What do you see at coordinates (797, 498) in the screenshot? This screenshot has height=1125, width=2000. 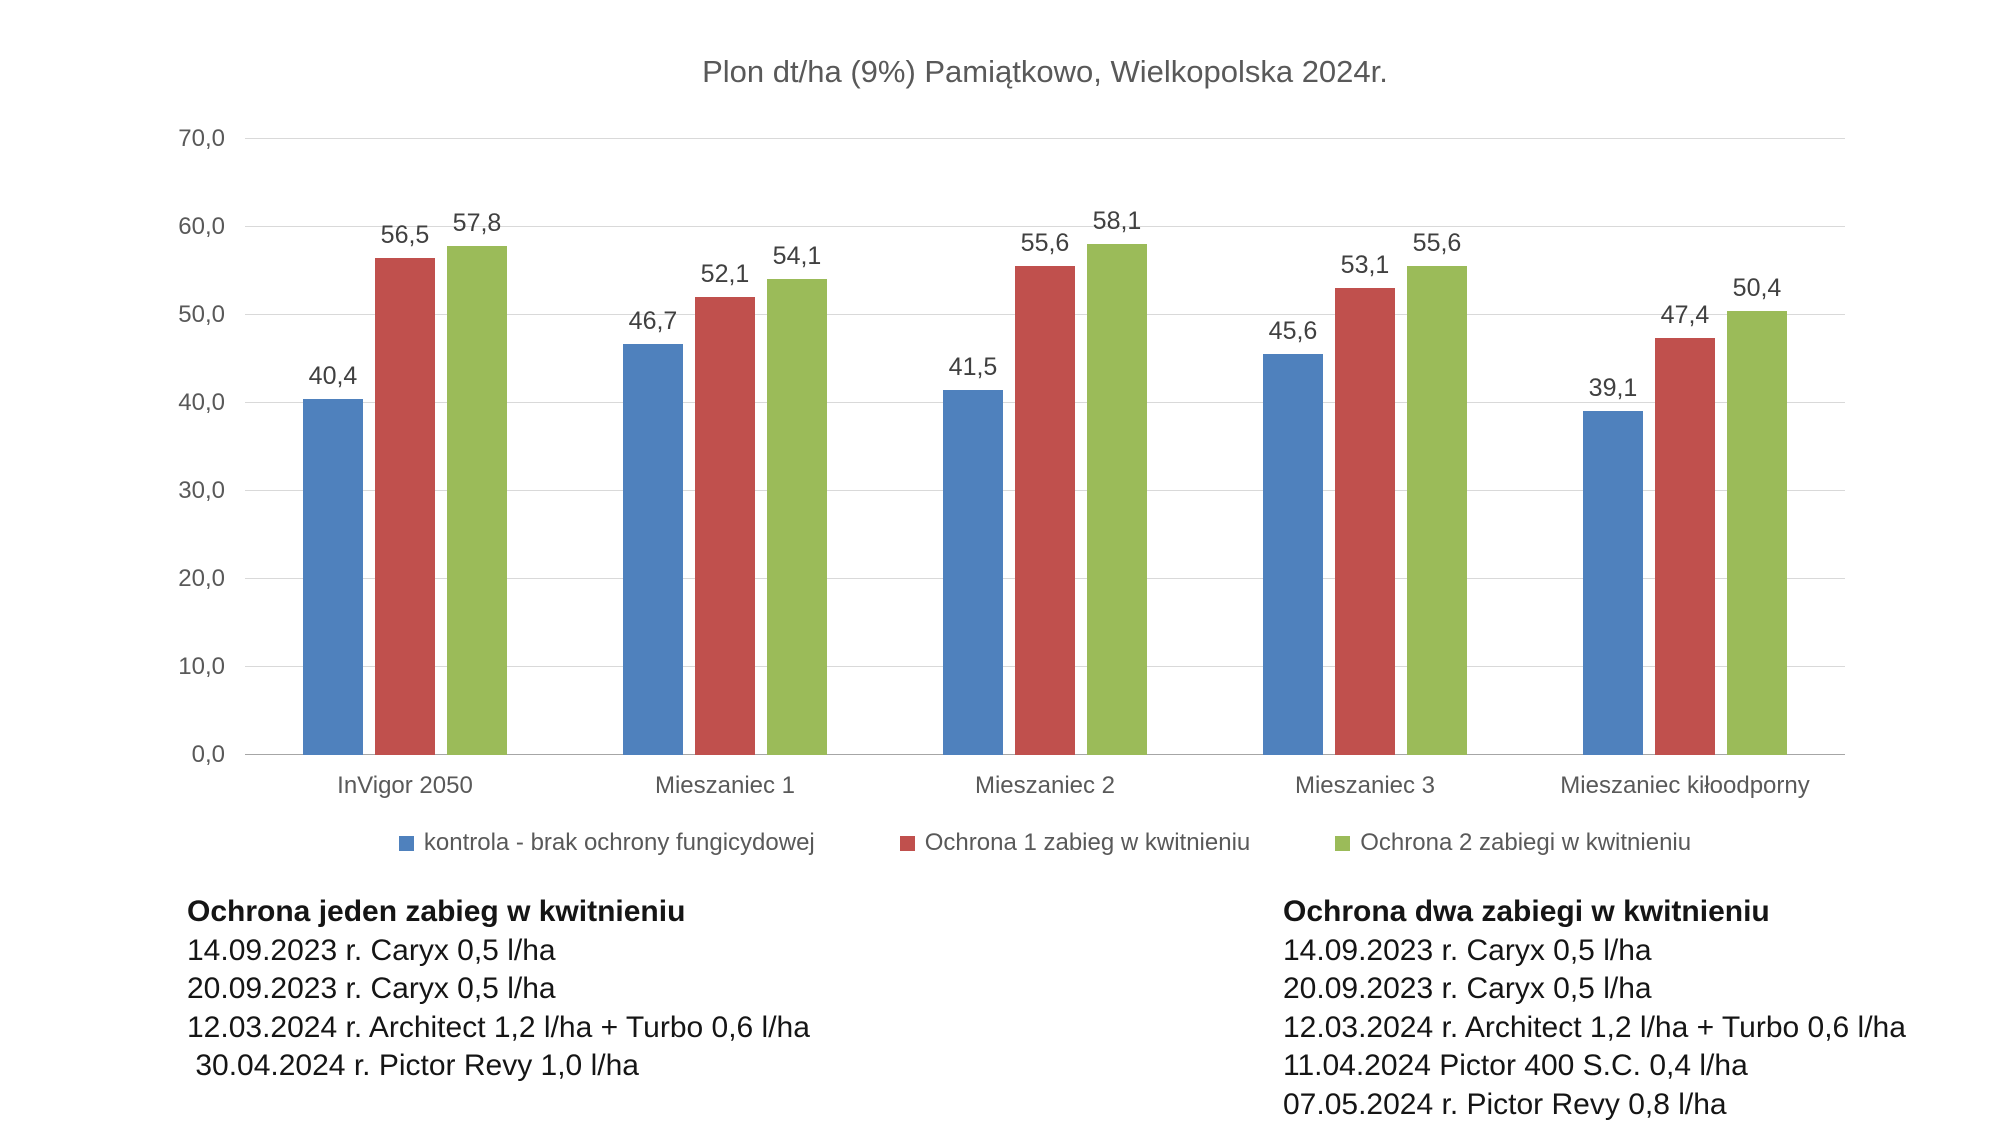 I see `bar: 54,1` at bounding box center [797, 498].